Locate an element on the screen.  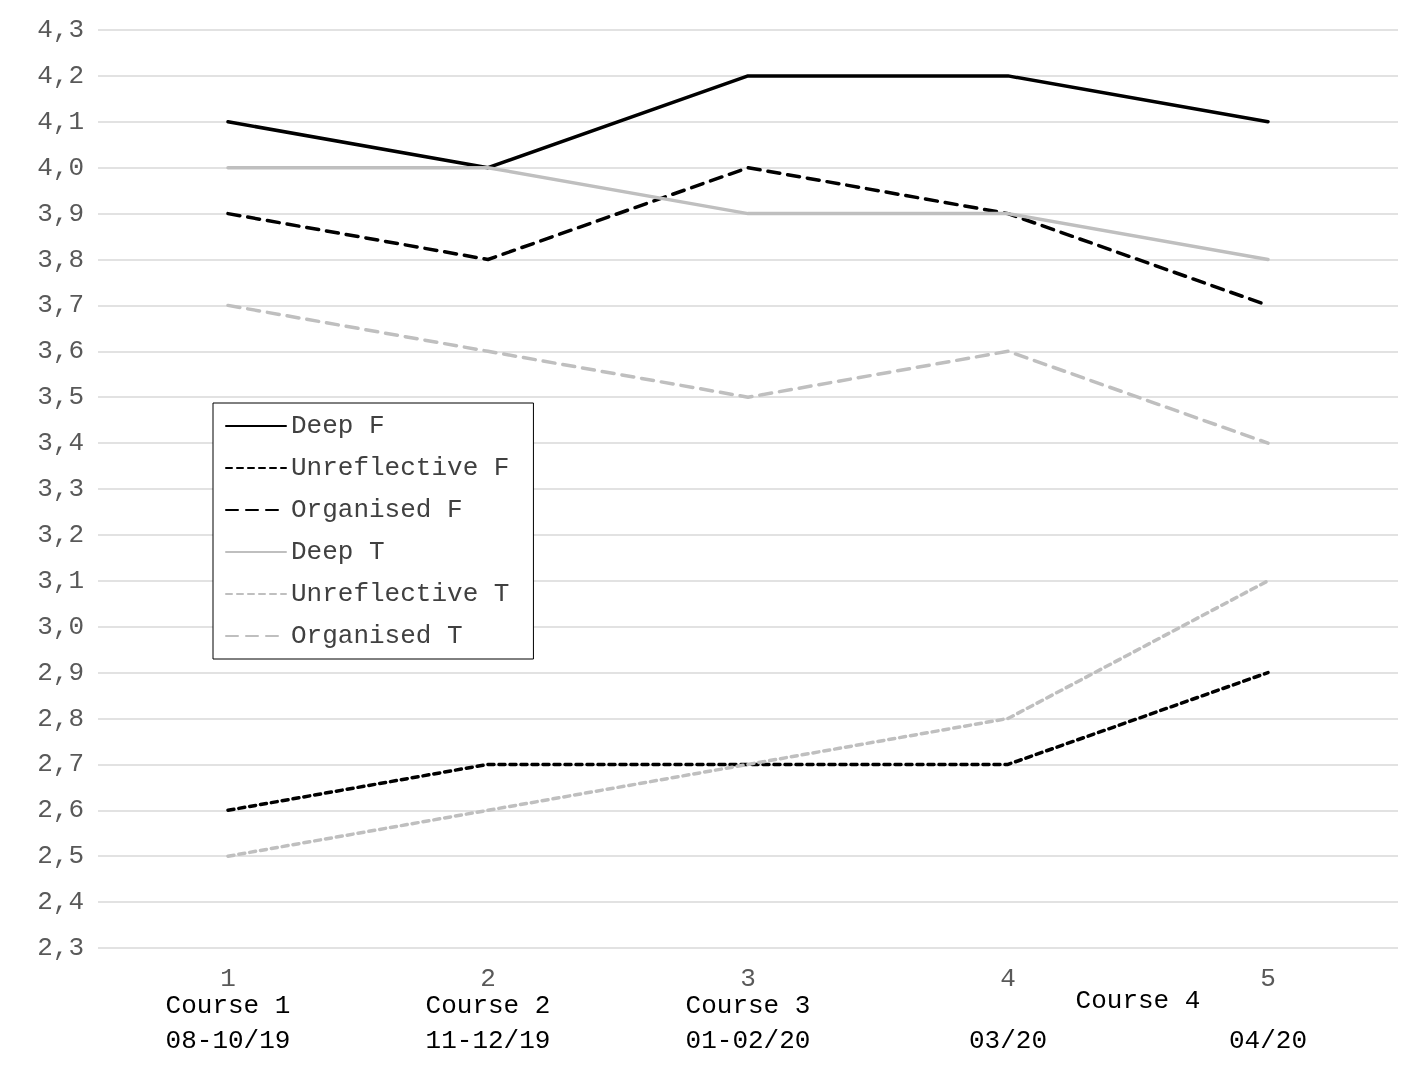
text: 04/20 is located at coordinates (1268, 1040).